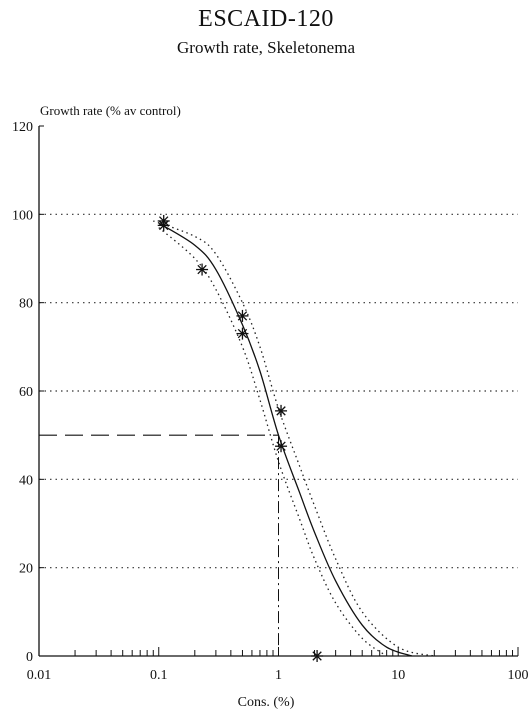  I want to click on x-tick-label: 0.1, so click(159, 675).